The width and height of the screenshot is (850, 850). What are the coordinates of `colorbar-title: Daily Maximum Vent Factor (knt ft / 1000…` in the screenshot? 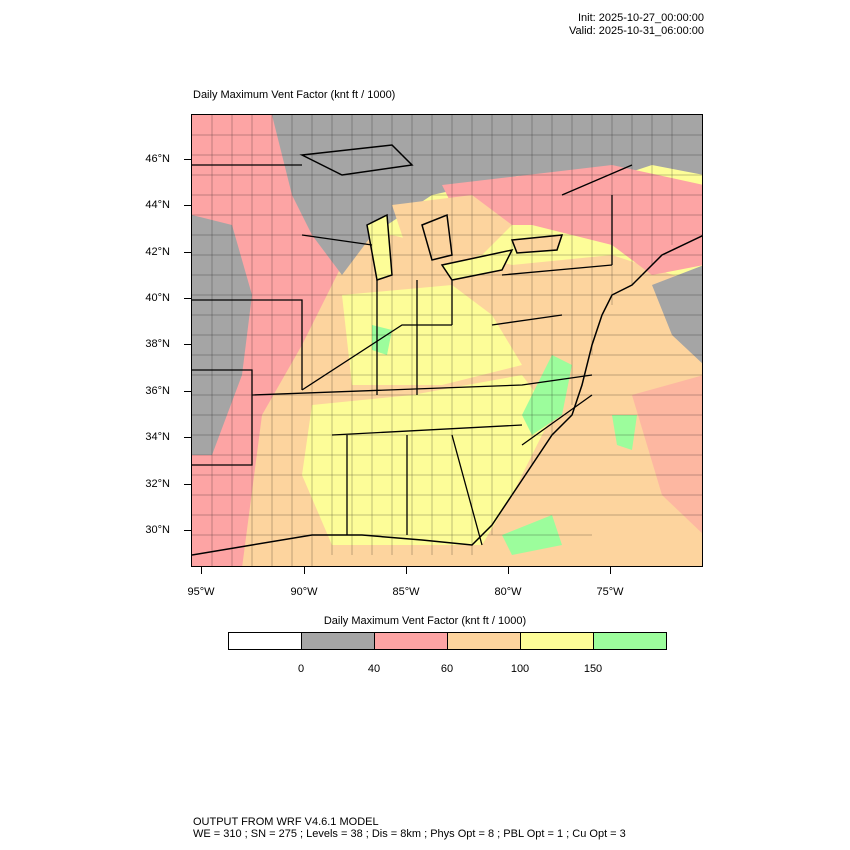 It's located at (425, 621).